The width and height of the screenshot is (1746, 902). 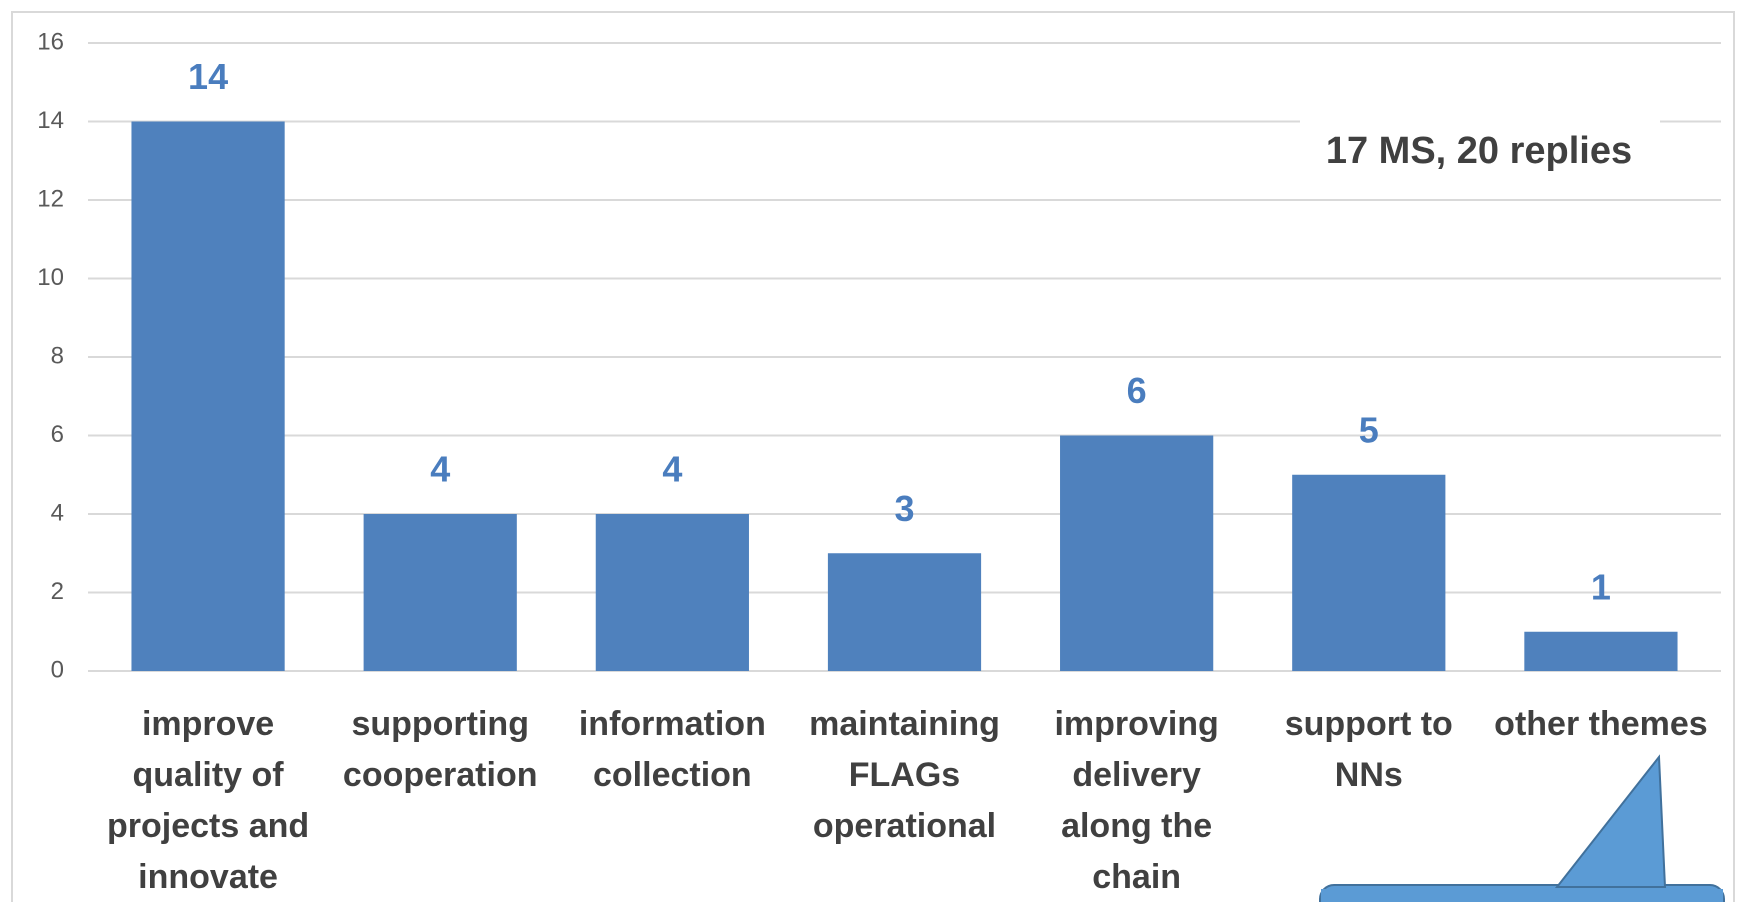 I want to click on x-tick-label: support to NNs, so click(x=1369, y=749).